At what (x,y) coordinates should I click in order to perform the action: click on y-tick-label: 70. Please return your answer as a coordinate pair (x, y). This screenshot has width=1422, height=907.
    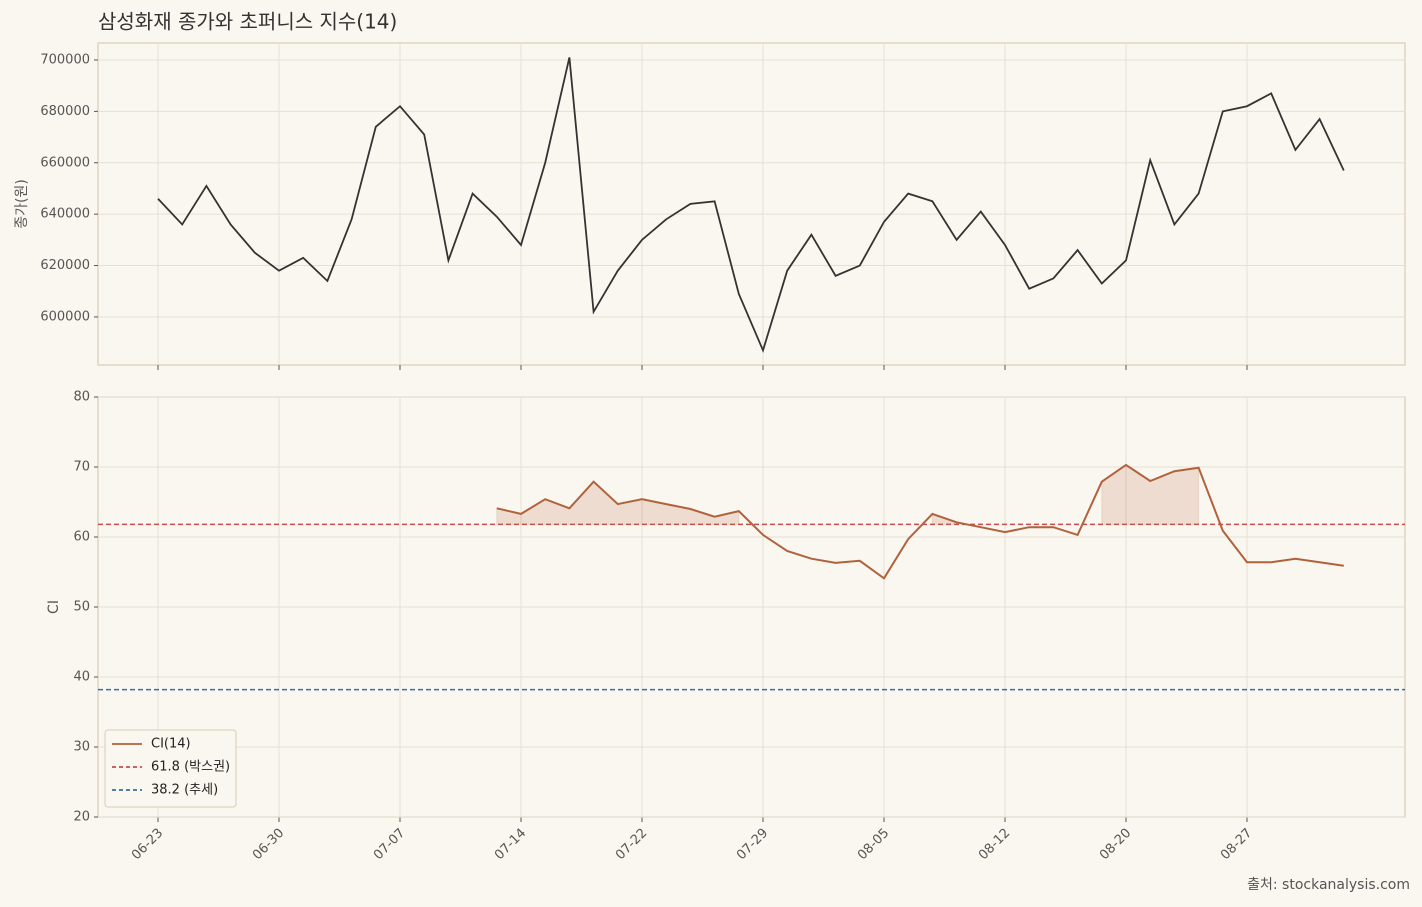
    Looking at the image, I should click on (81, 467).